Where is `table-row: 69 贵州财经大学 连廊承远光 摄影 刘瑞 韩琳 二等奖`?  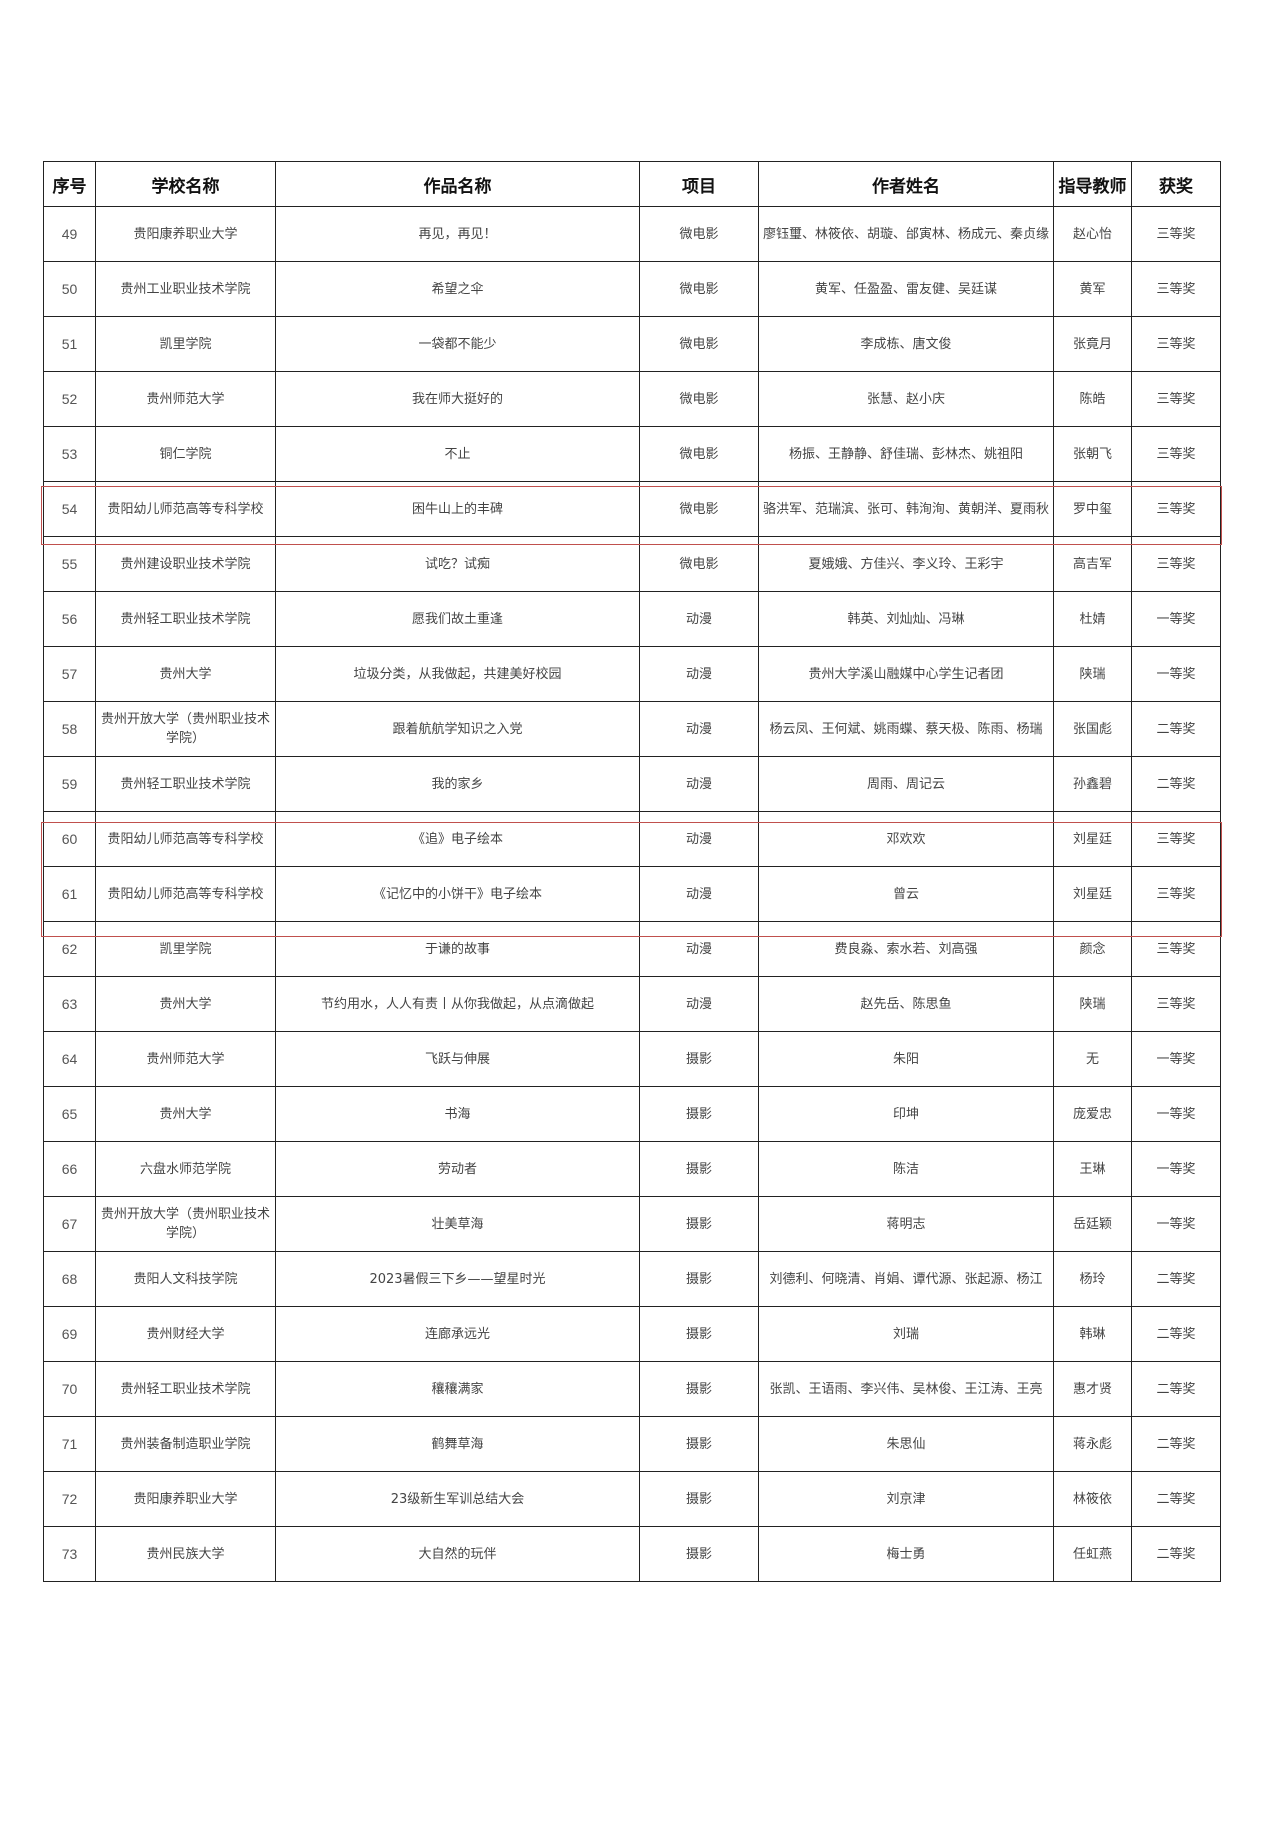
table-row: 69 贵州财经大学 连廊承远光 摄影 刘瑞 韩琳 二等奖 is located at coordinates (632, 1334).